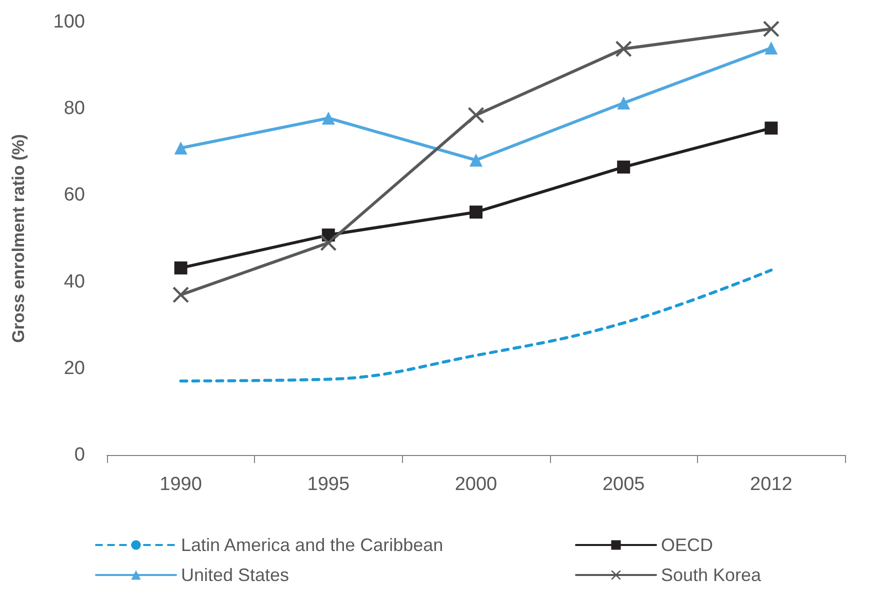 The image size is (885, 589). I want to click on y-tick-label: 80, so click(74, 109).